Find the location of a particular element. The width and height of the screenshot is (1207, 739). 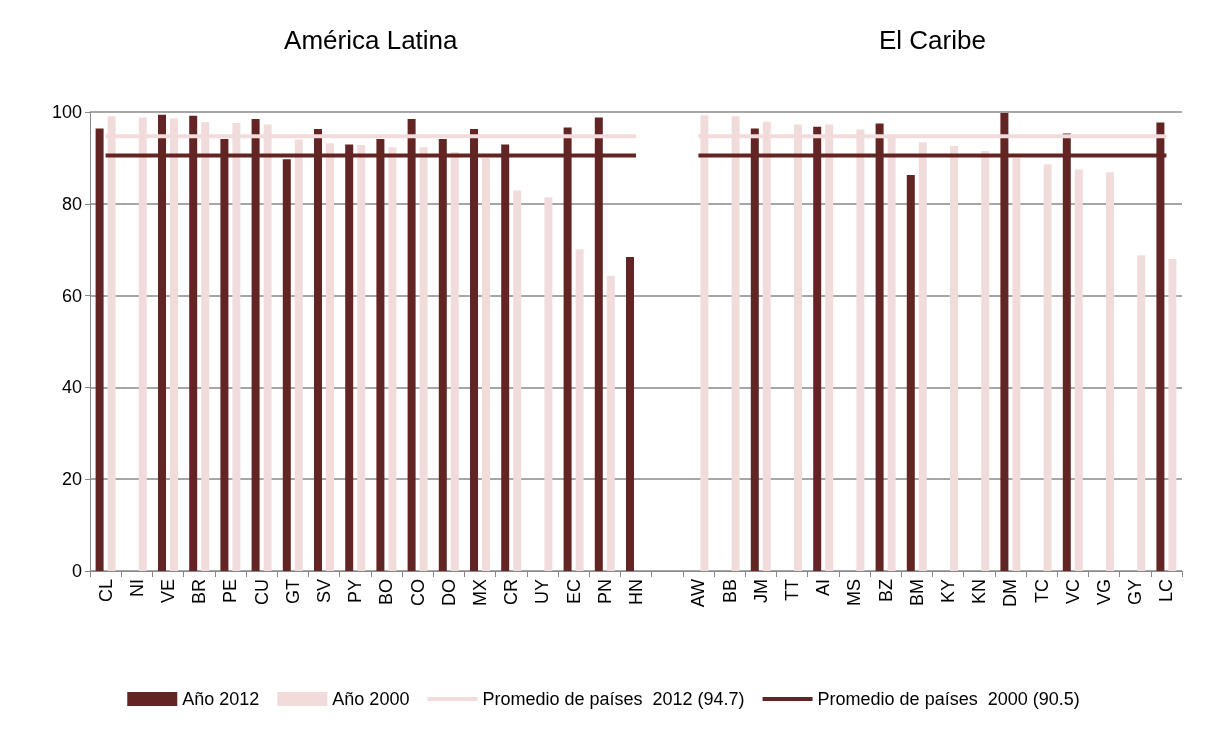

y-tick-label: 20 is located at coordinates (71, 479).